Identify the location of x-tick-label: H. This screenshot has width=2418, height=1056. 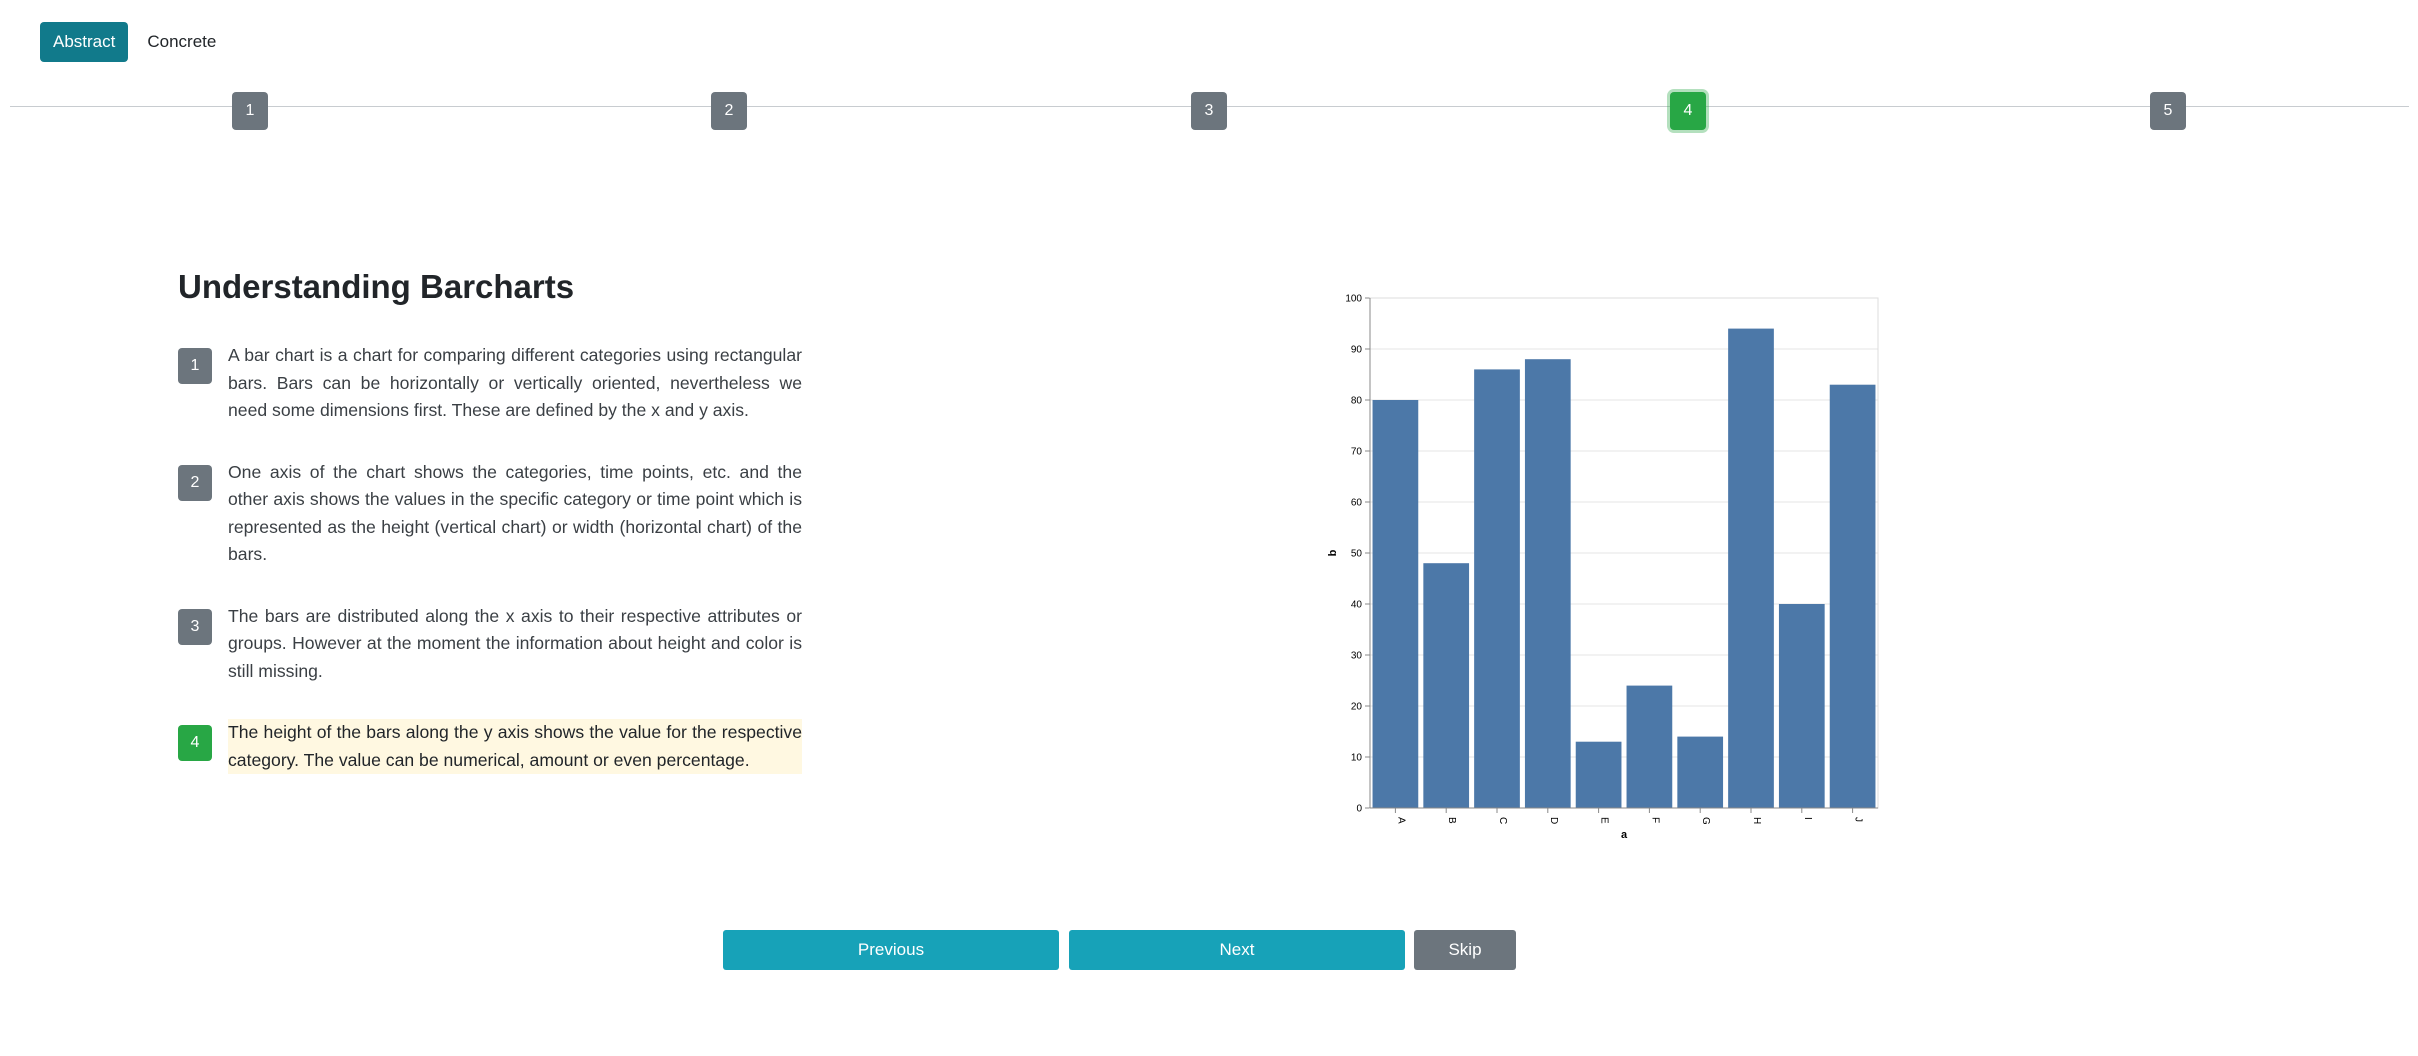
(1756, 820).